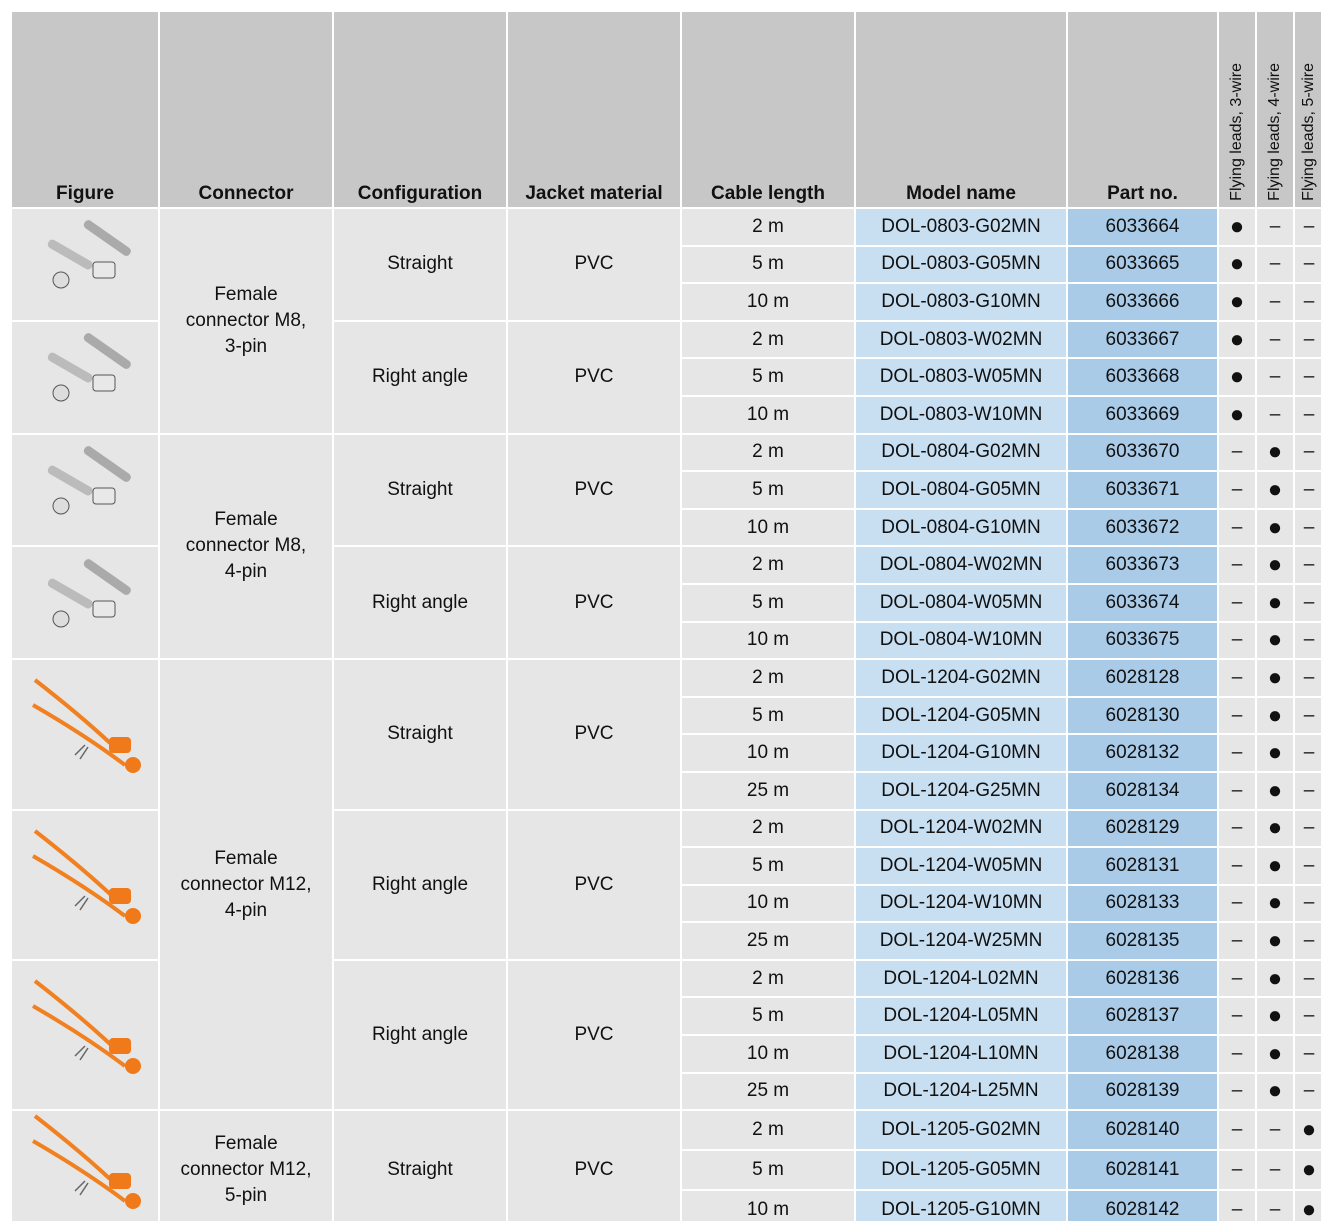 The width and height of the screenshot is (1321, 1221). What do you see at coordinates (961, 941) in the screenshot?
I see `model-name: DOL-1204-W25MN` at bounding box center [961, 941].